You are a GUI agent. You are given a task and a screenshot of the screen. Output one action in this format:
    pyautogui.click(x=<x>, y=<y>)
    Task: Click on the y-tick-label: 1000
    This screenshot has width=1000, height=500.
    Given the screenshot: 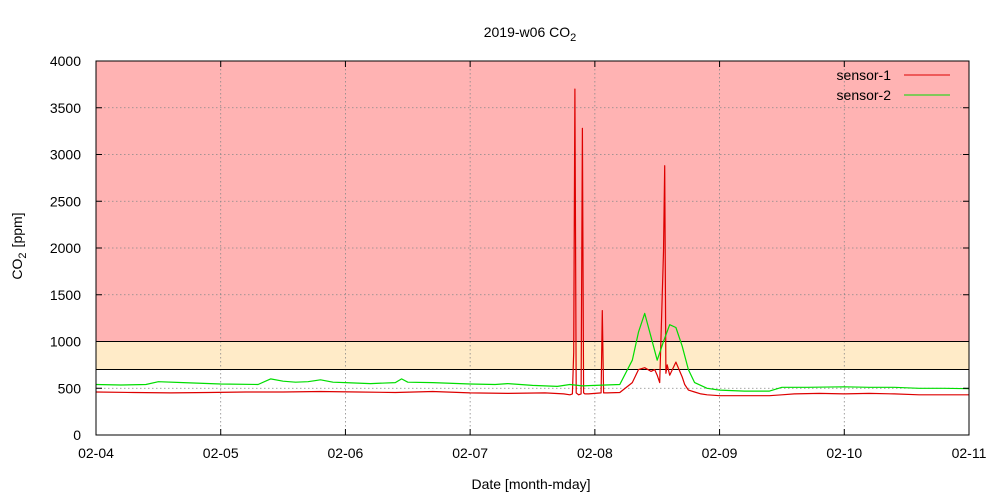 What is the action you would take?
    pyautogui.click(x=65, y=342)
    